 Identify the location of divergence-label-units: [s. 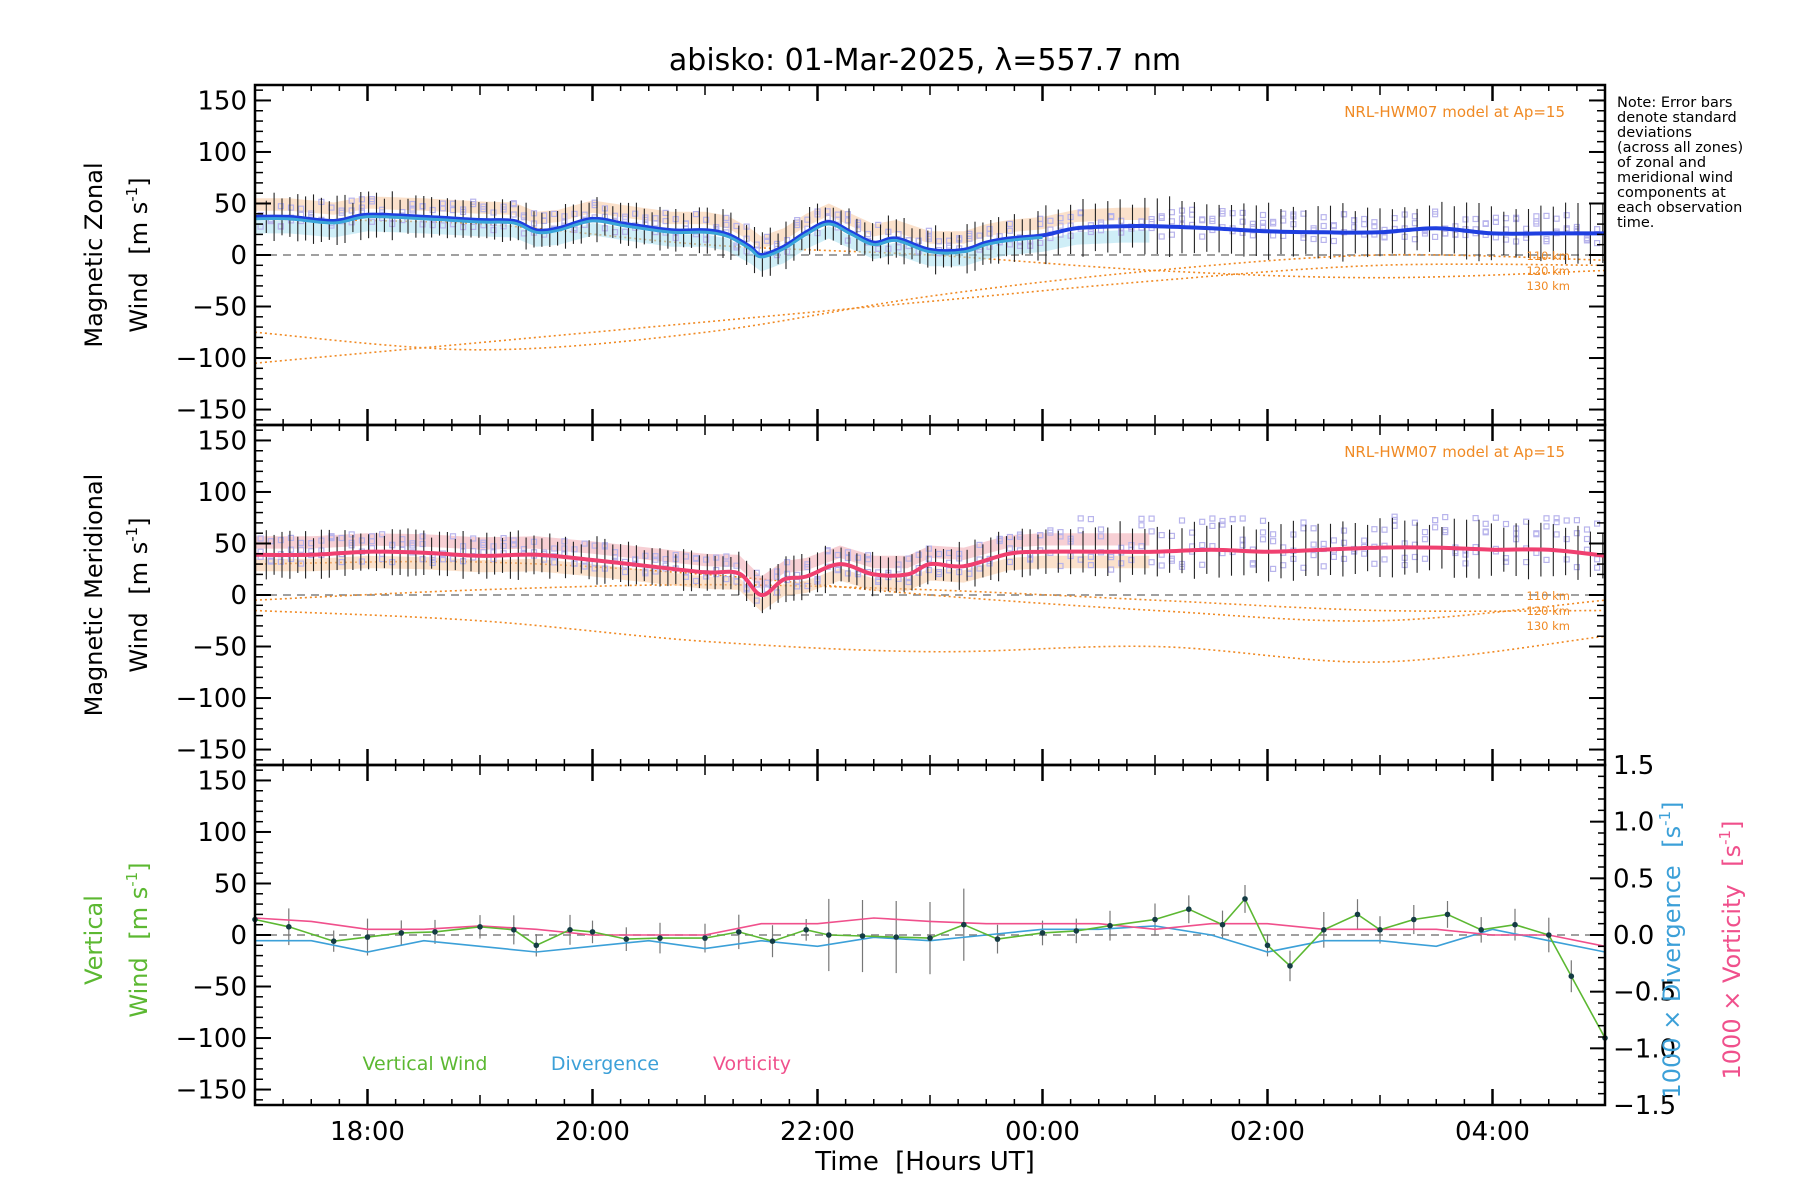
(1672, 837).